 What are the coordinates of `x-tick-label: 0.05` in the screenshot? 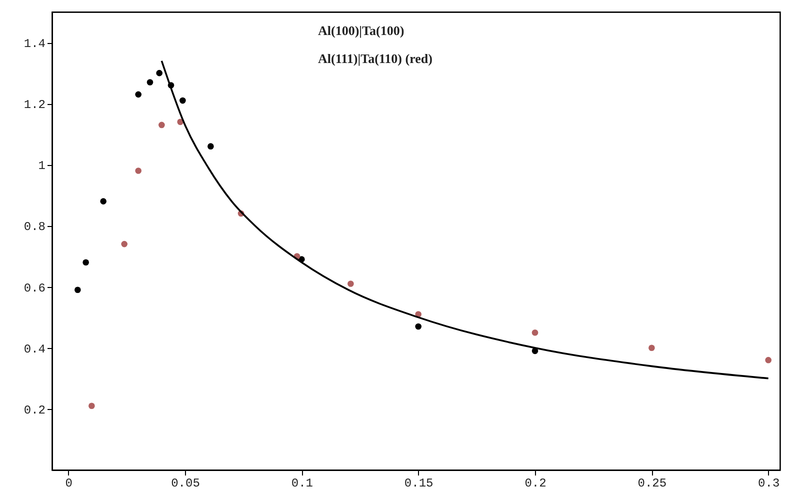 It's located at (185, 483).